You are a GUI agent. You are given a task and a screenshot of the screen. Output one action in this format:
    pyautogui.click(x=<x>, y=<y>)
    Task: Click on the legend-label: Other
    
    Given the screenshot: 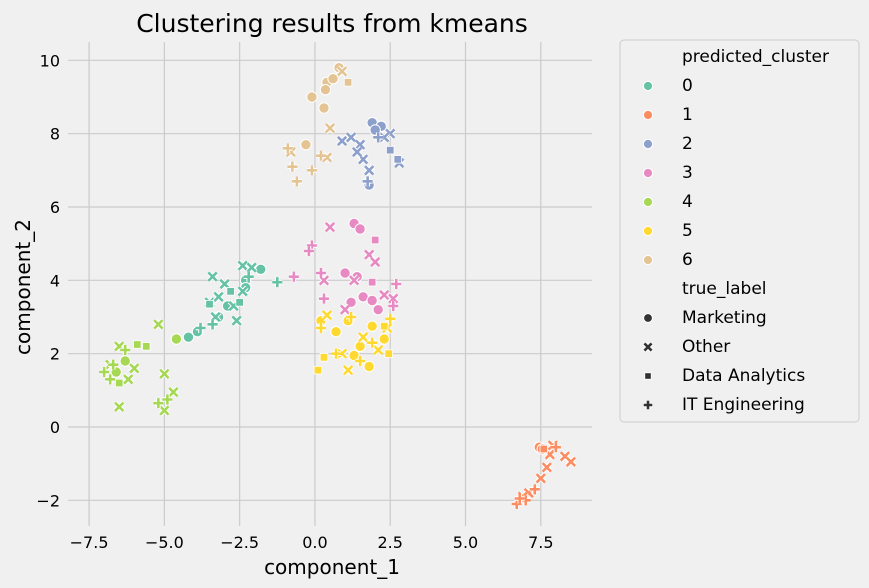 What is the action you would take?
    pyautogui.click(x=706, y=347)
    